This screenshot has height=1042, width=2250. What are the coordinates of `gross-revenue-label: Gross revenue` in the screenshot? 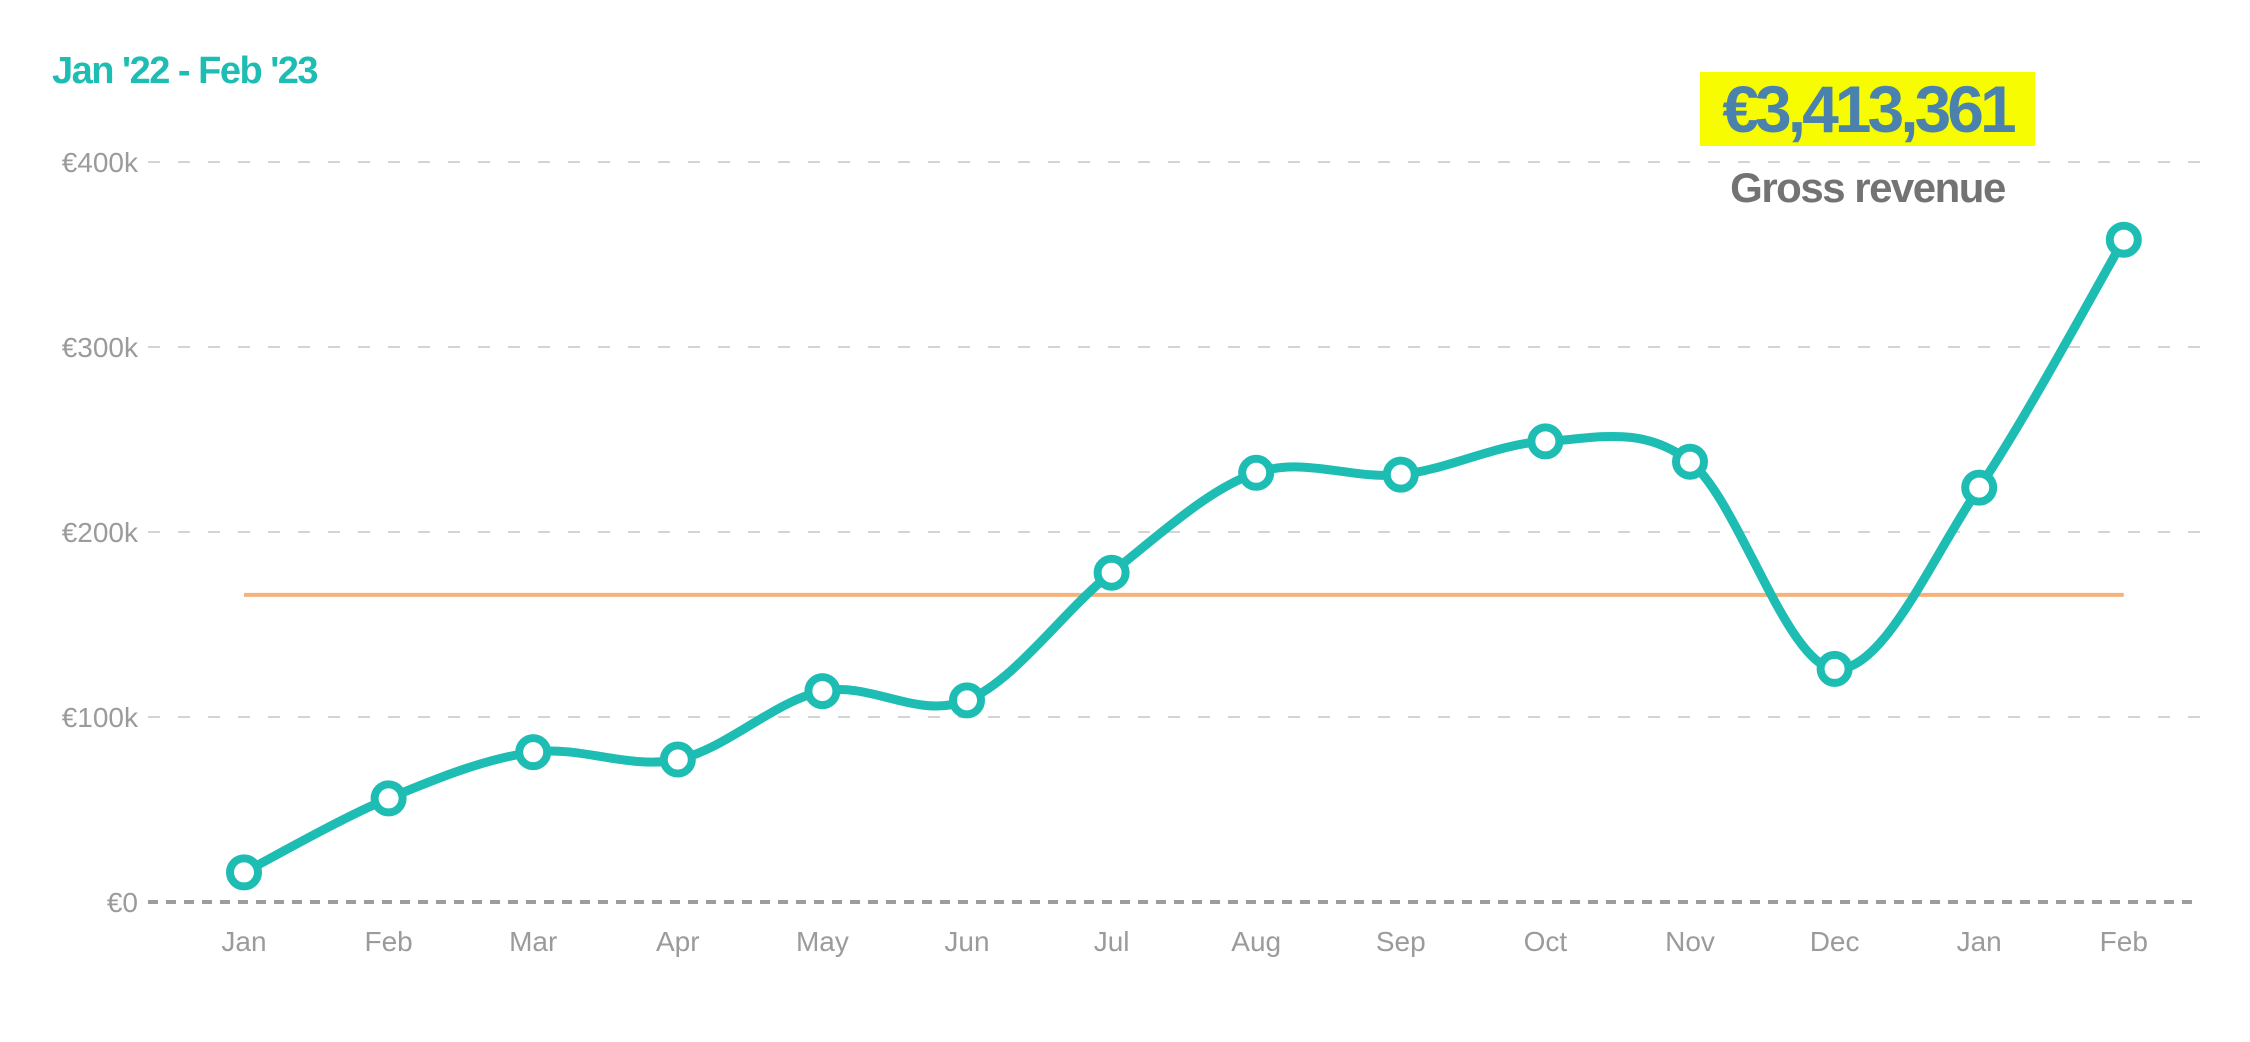 It's located at (1868, 187).